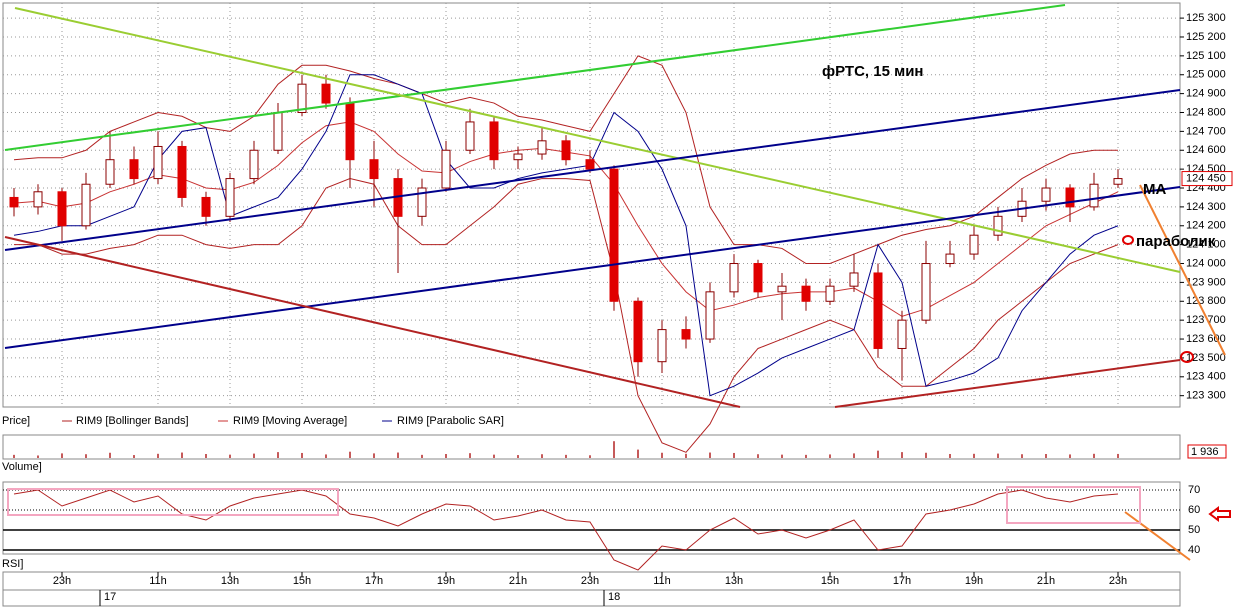  What do you see at coordinates (12, 564) in the screenshot?
I see `rsi-title: RSI]` at bounding box center [12, 564].